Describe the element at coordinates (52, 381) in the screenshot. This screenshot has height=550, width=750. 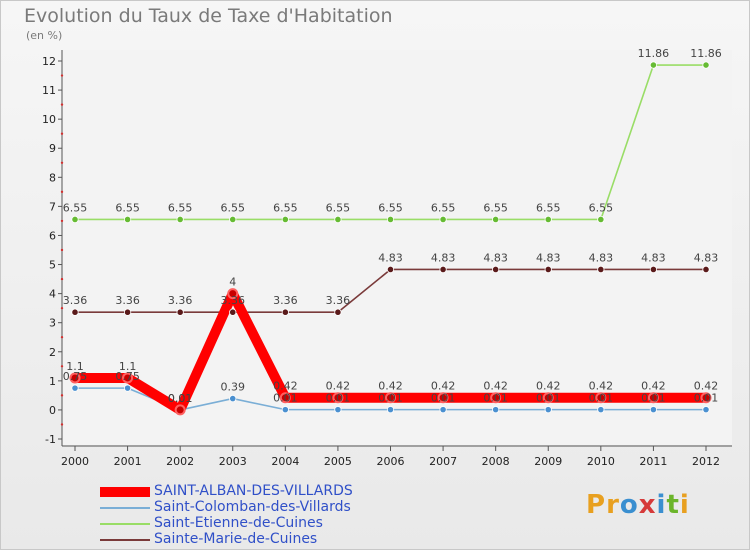
I see `y-tick-label: 1` at that location.